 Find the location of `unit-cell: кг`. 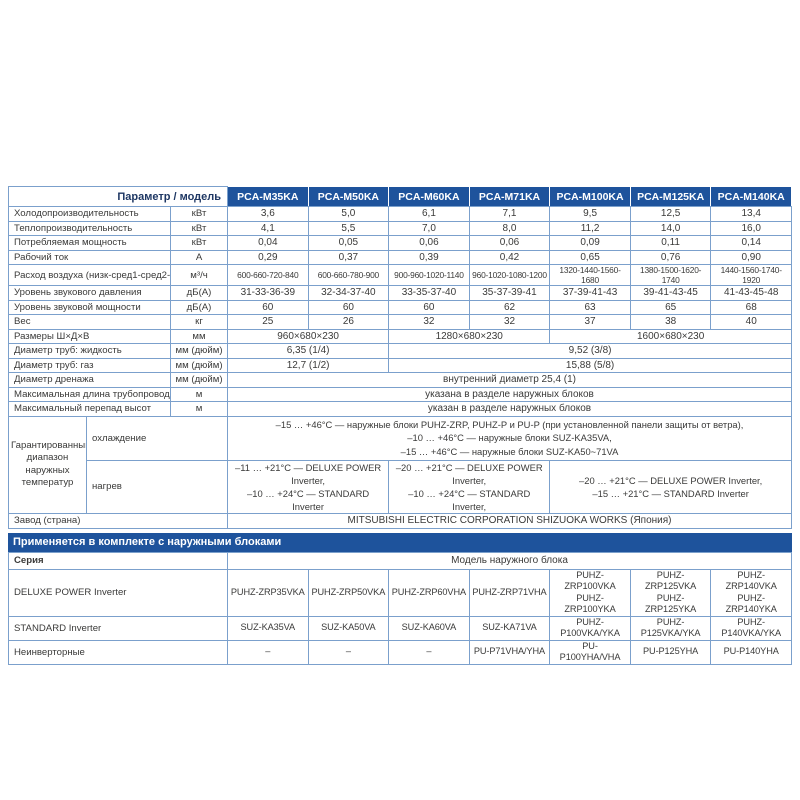

unit-cell: кг is located at coordinates (199, 322).